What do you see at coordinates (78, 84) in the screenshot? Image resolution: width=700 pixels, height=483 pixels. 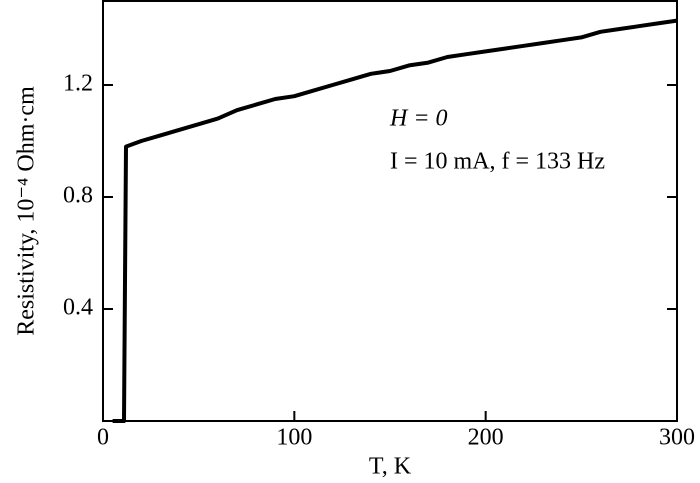 I see `y-tick-label: 1.2` at bounding box center [78, 84].